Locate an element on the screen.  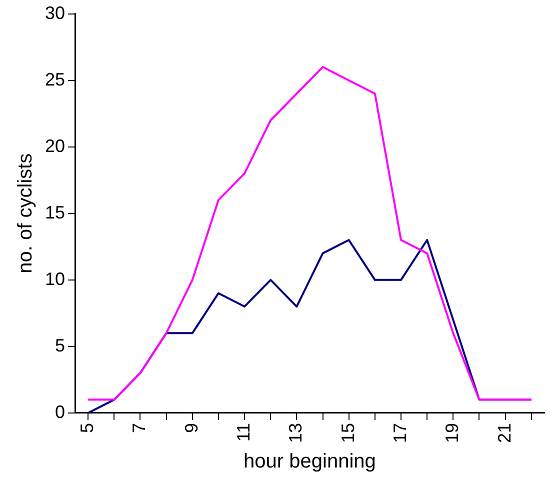
x-tick-label: 19 is located at coordinates (452, 433).